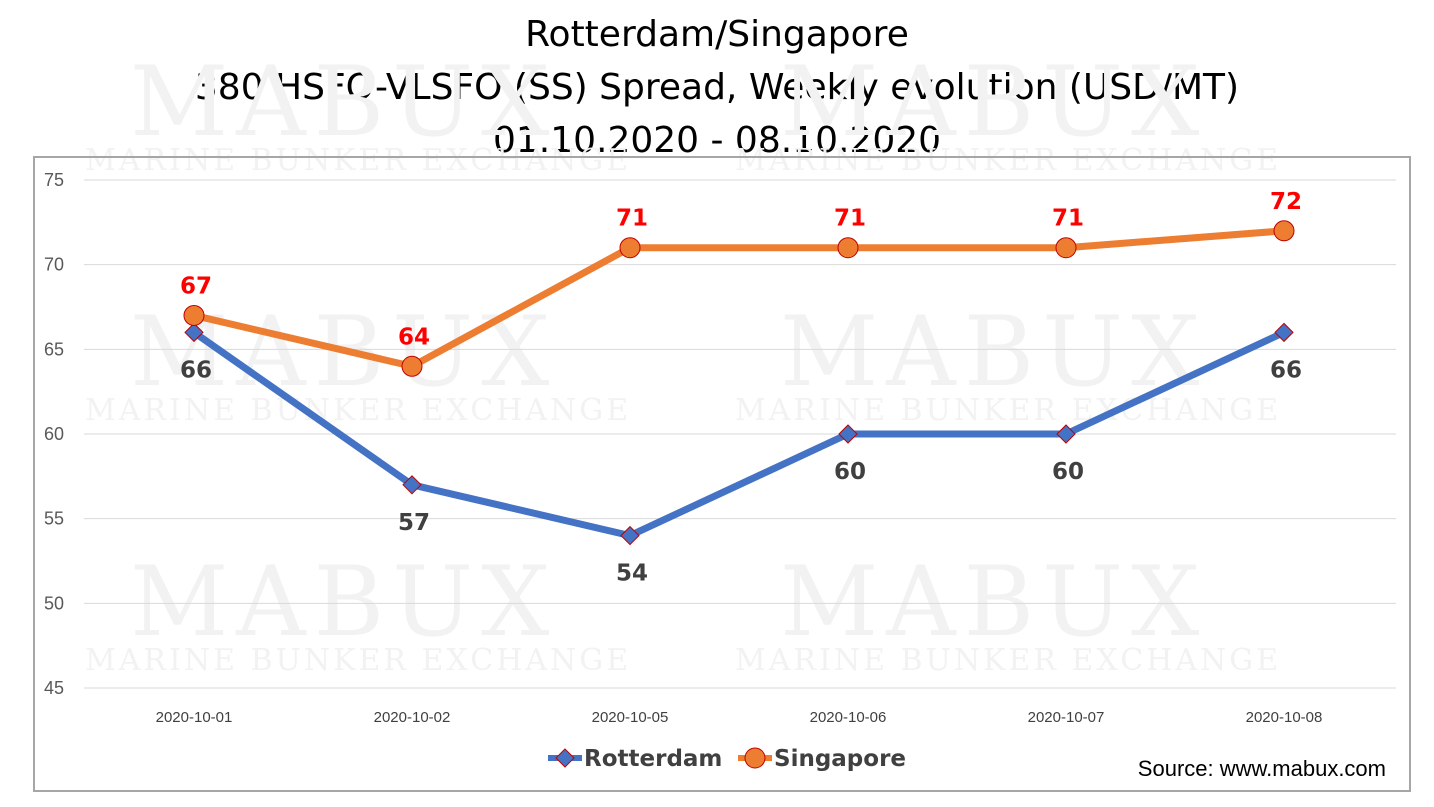 This screenshot has height=807, width=1434. What do you see at coordinates (194, 717) in the screenshot?
I see `x-tick-label: 2020-10-01` at bounding box center [194, 717].